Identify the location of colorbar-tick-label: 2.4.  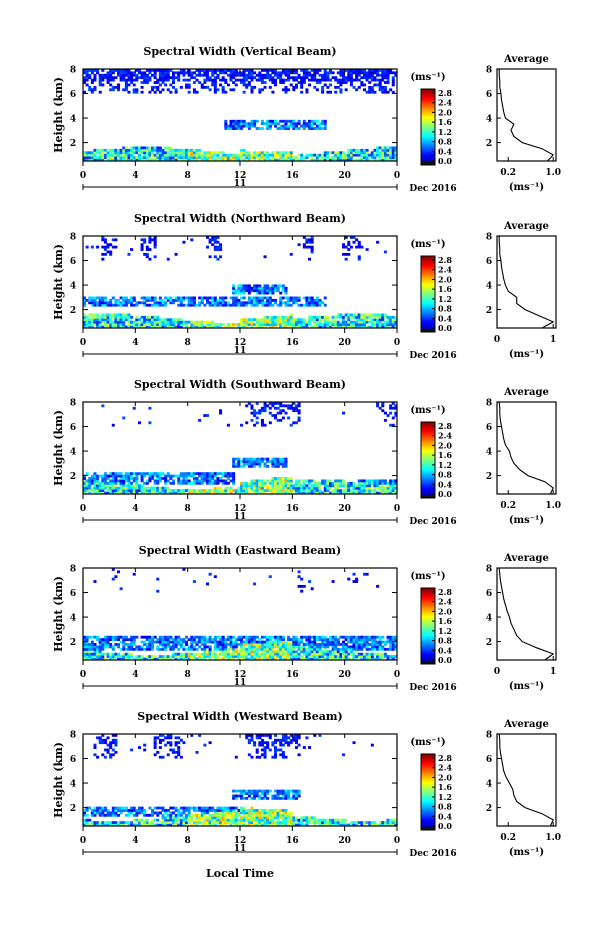
(445, 602).